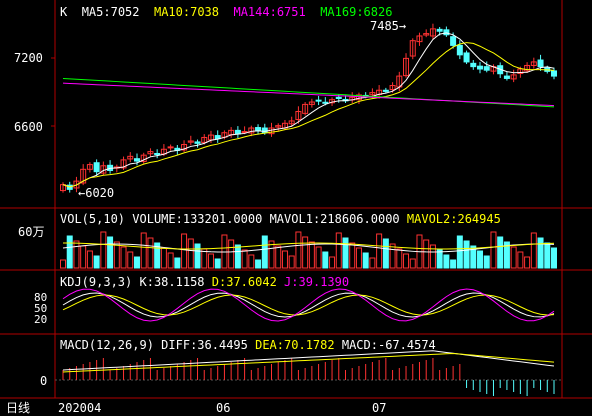  What do you see at coordinates (44, 381) in the screenshot?
I see `macd-y-tick-0: 0` at bounding box center [44, 381].